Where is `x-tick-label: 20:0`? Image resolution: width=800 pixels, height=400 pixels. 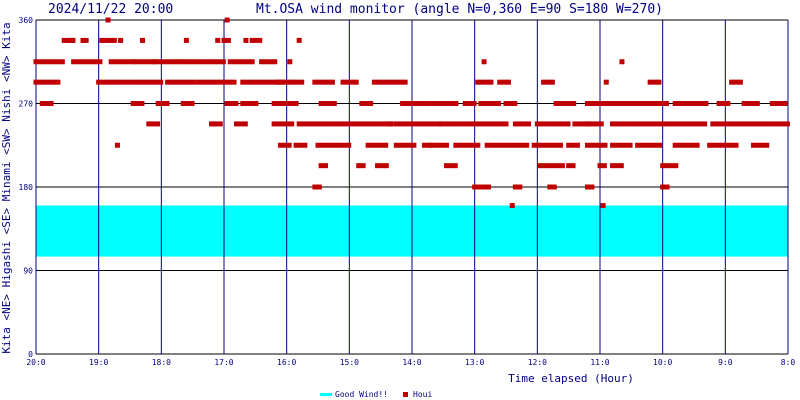 x-tick-label: 20:0 is located at coordinates (35, 362).